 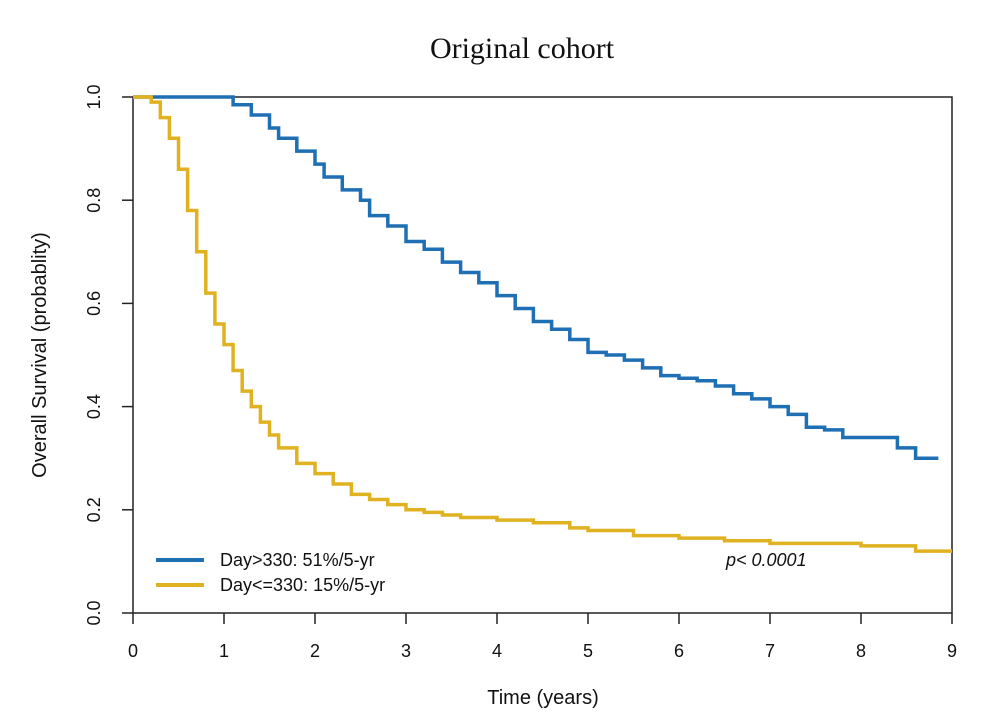 I want to click on y-axis-label: Overall Survival (probablity), so click(x=40, y=355).